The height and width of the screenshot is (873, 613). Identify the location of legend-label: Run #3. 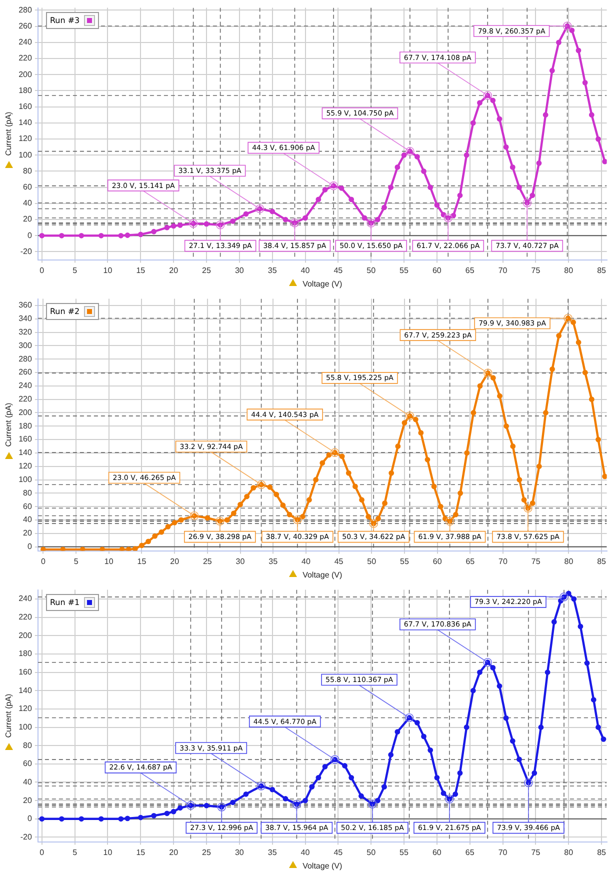
(65, 20).